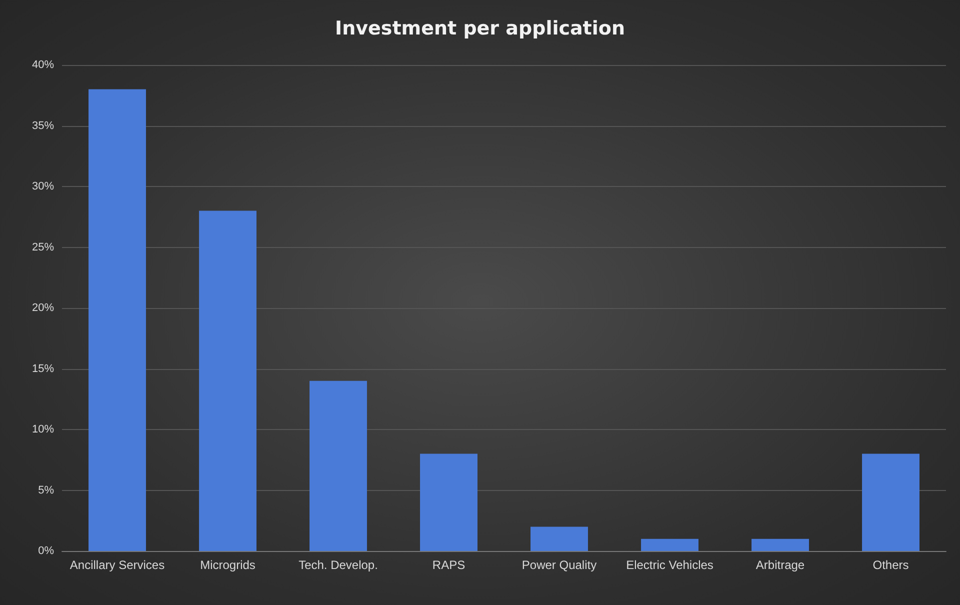 This screenshot has height=605, width=960. Describe the element at coordinates (780, 565) in the screenshot. I see `x-tick-label: Arbitrage` at that location.